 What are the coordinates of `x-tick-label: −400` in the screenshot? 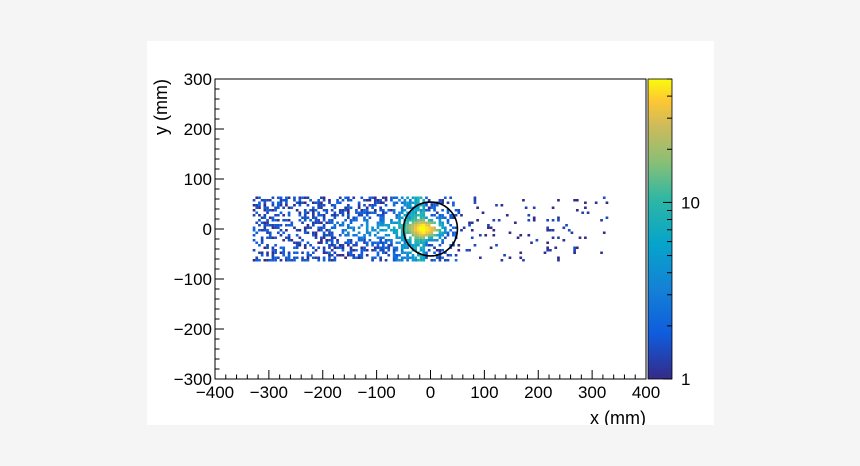 It's located at (215, 392).